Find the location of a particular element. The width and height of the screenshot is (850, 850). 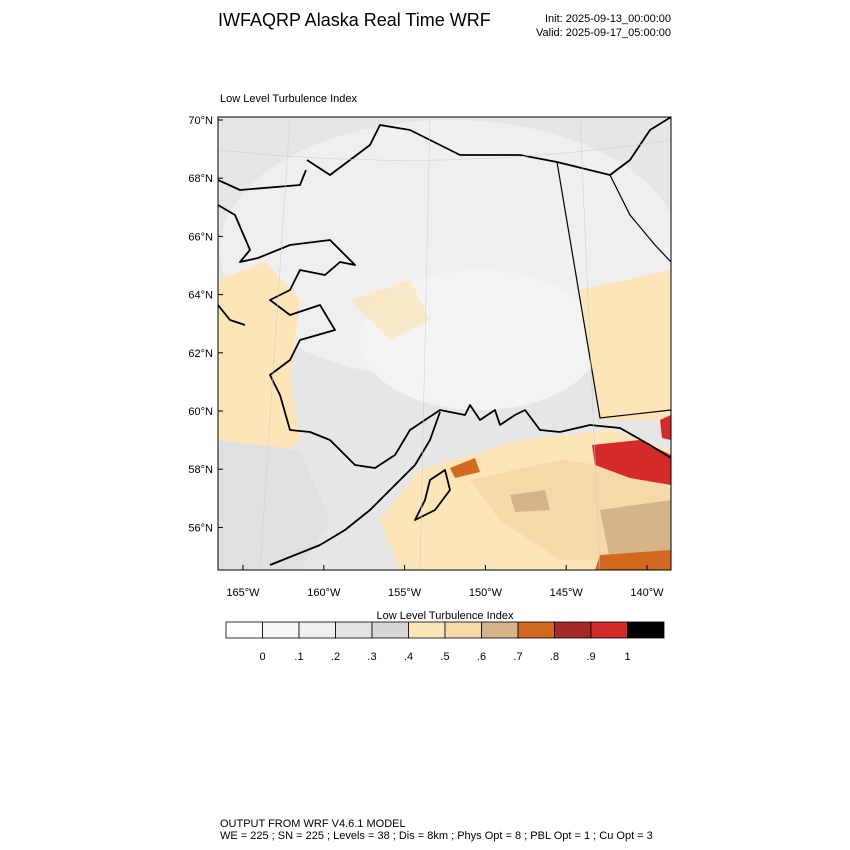

colorbar-label: .3 is located at coordinates (371, 657).